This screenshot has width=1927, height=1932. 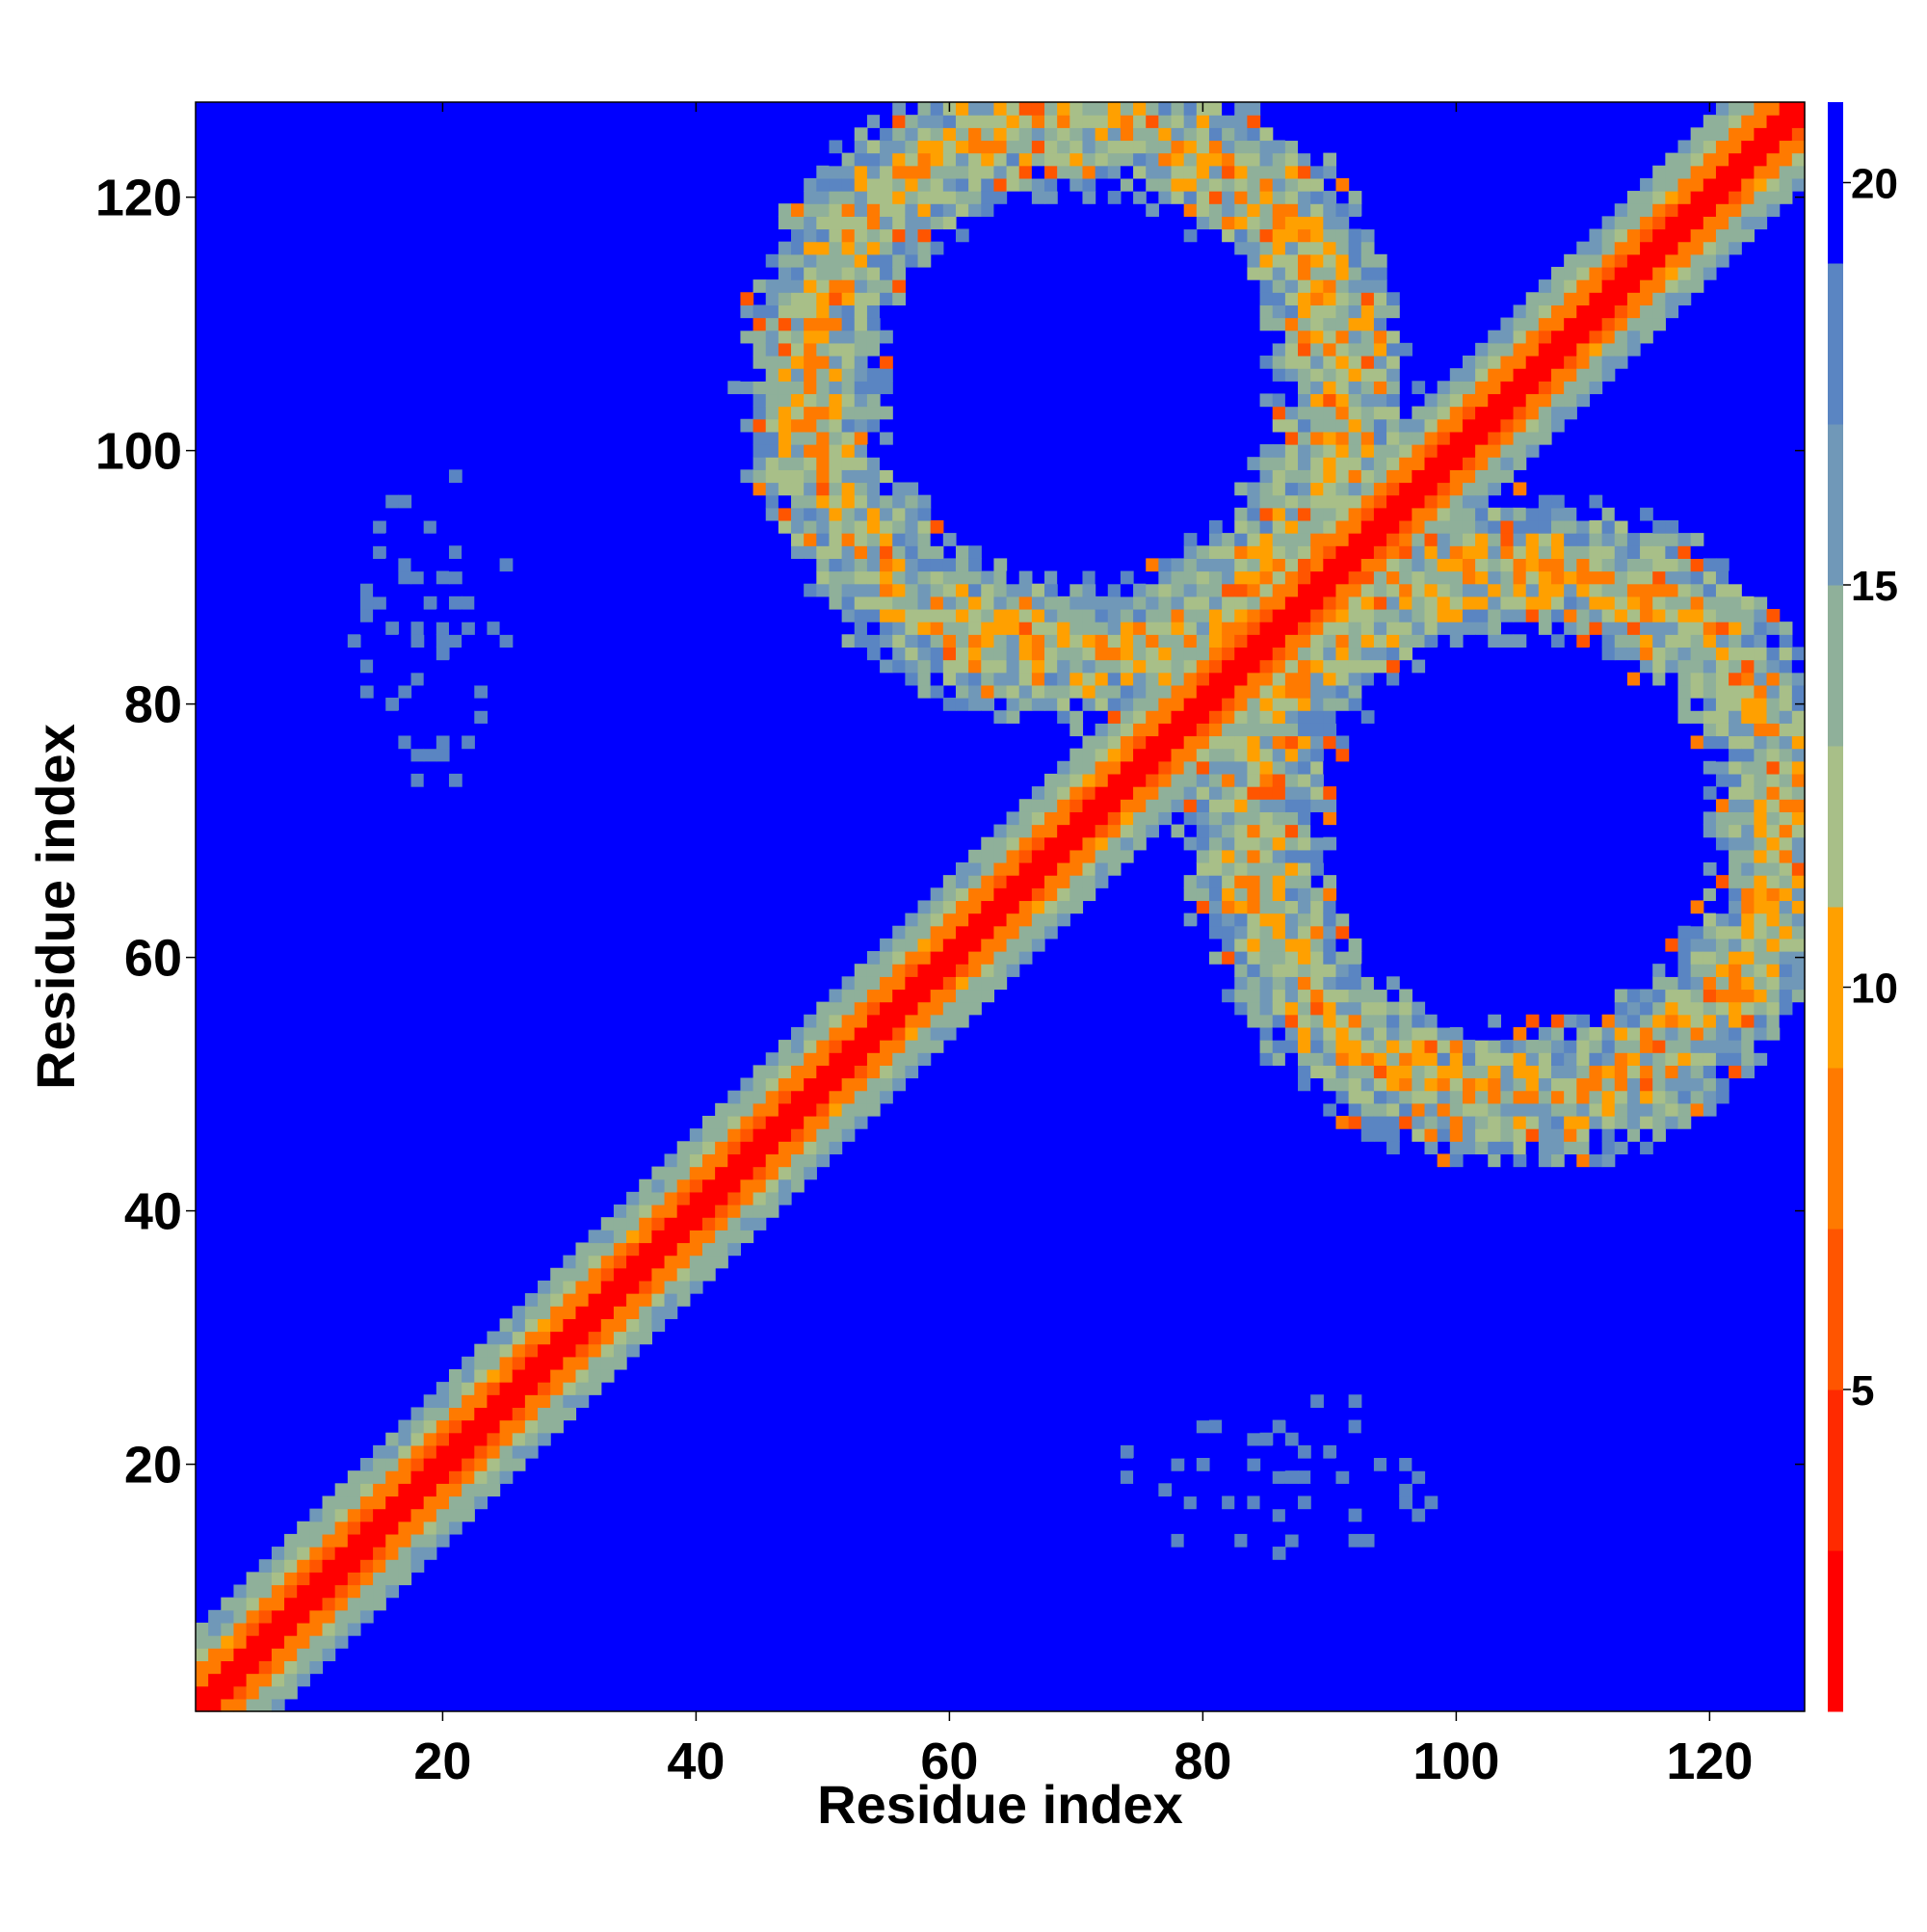 I want to click on y-axis-label: Residue index, so click(x=55, y=907).